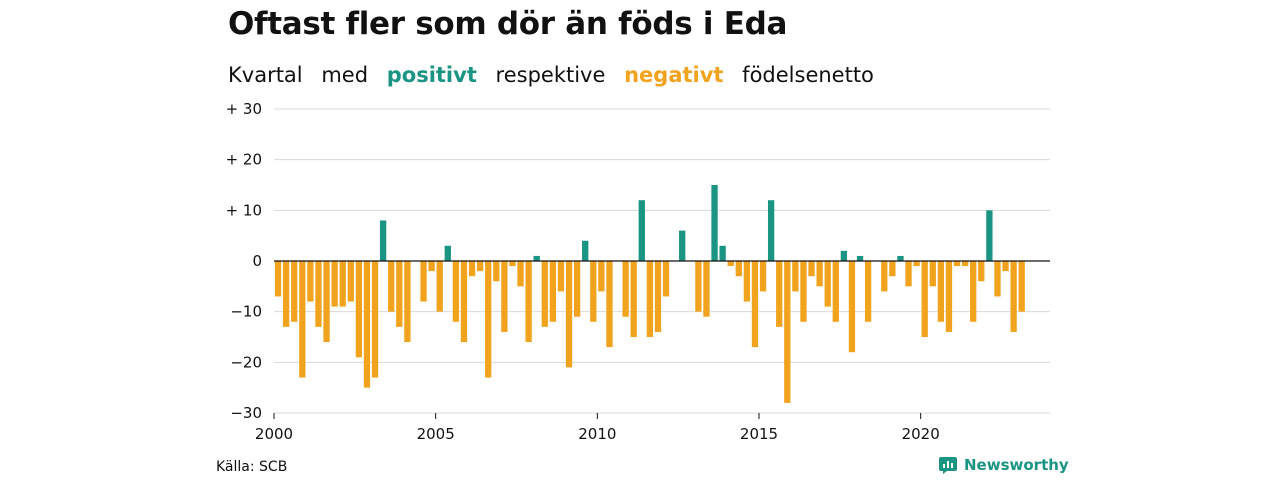 This screenshot has height=480, width=1280. Describe the element at coordinates (508, 24) in the screenshot. I see `chart-title: Oftast fler som dör än föds i Eda` at that location.